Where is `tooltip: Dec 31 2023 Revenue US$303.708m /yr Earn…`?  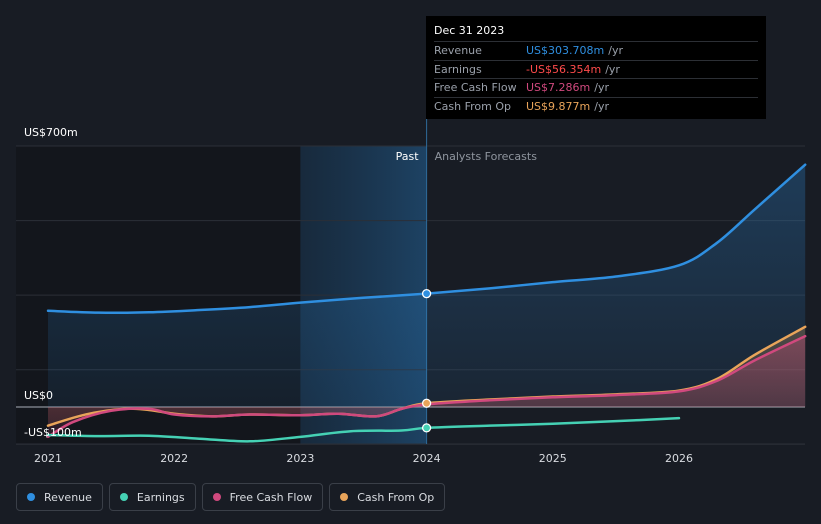 tooltip: Dec 31 2023 Revenue US$303.708m /yr Earn… is located at coordinates (596, 67).